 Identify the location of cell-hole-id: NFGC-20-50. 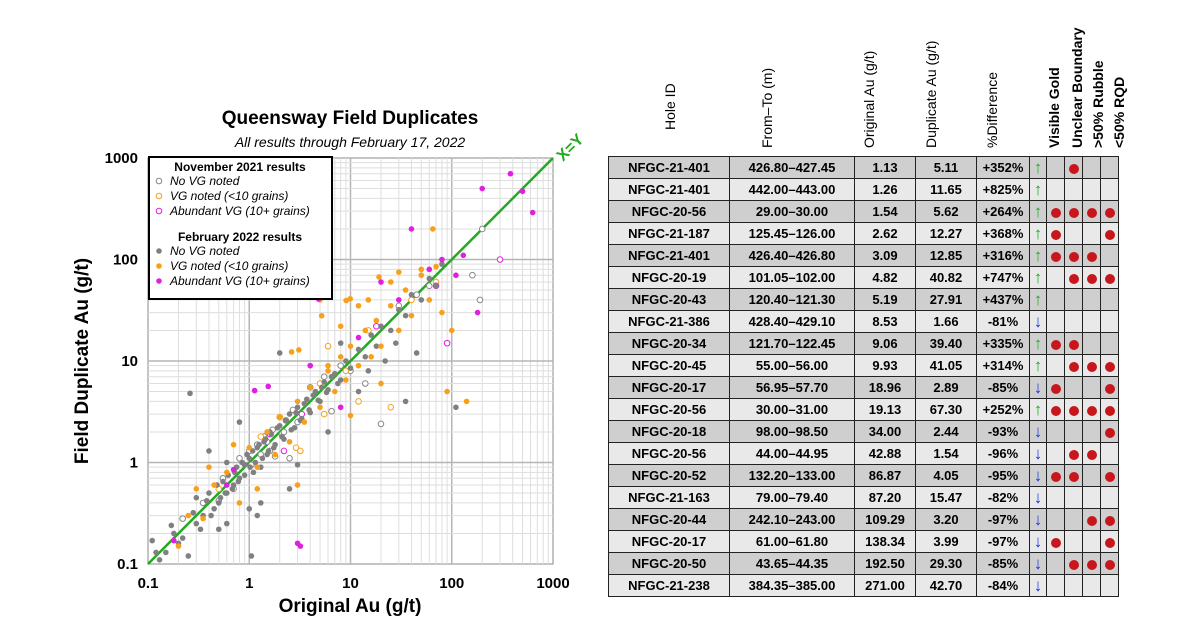
(669, 563).